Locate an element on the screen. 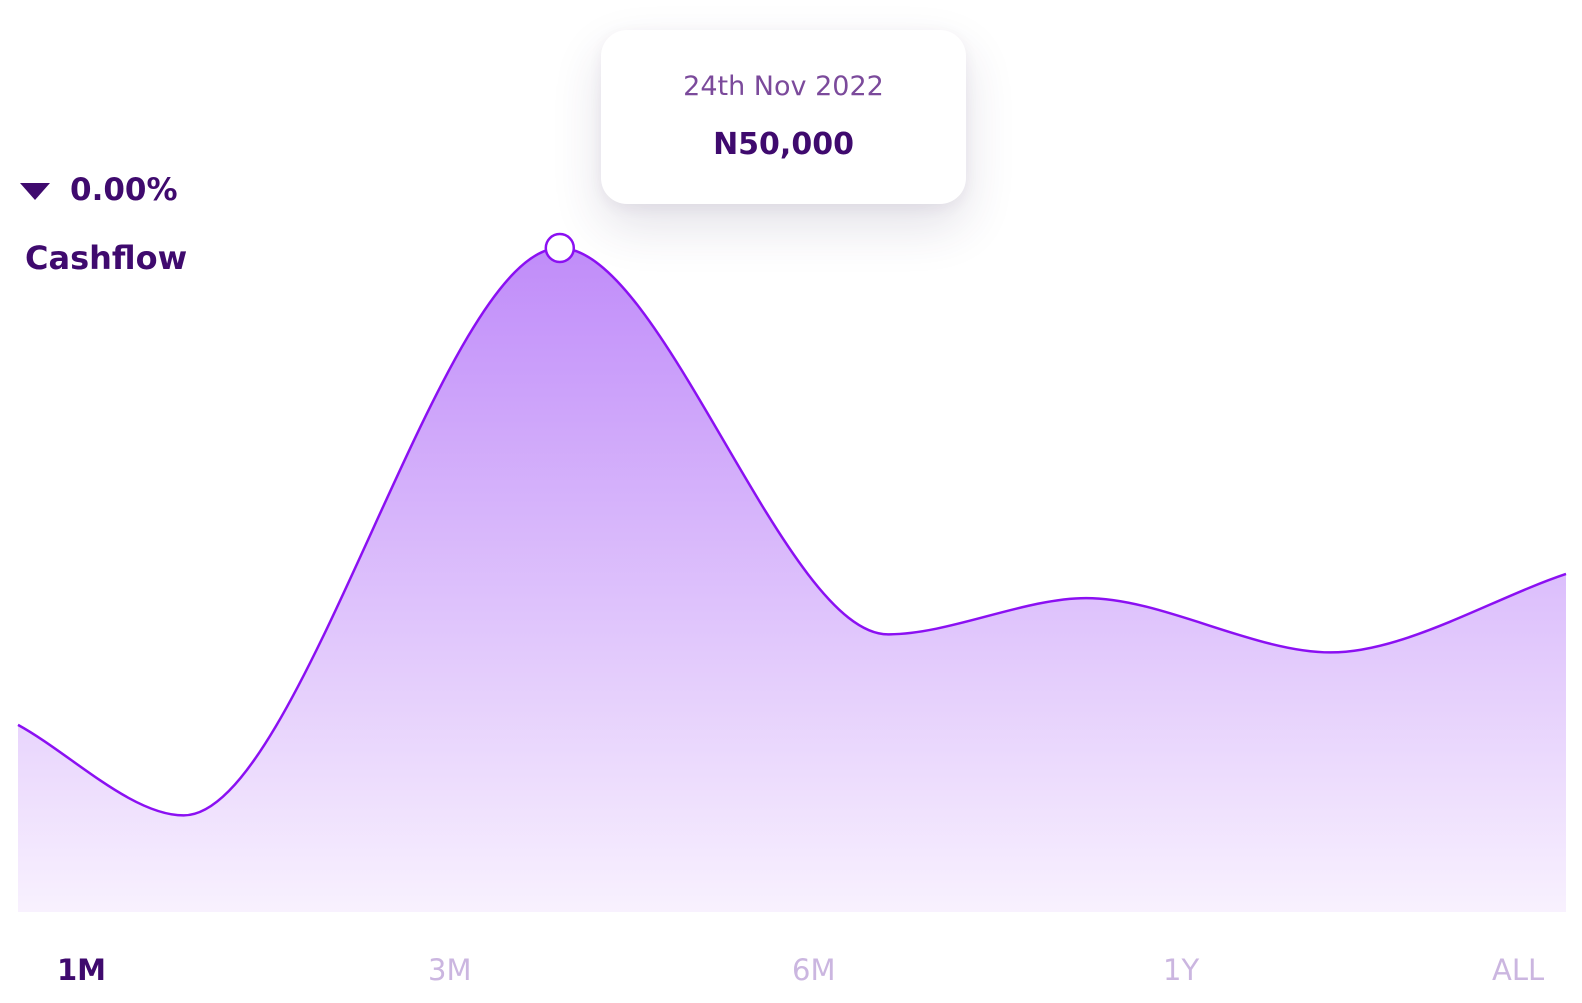 This screenshot has height=1003, width=1582. range-all: ALL is located at coordinates (1518, 970).